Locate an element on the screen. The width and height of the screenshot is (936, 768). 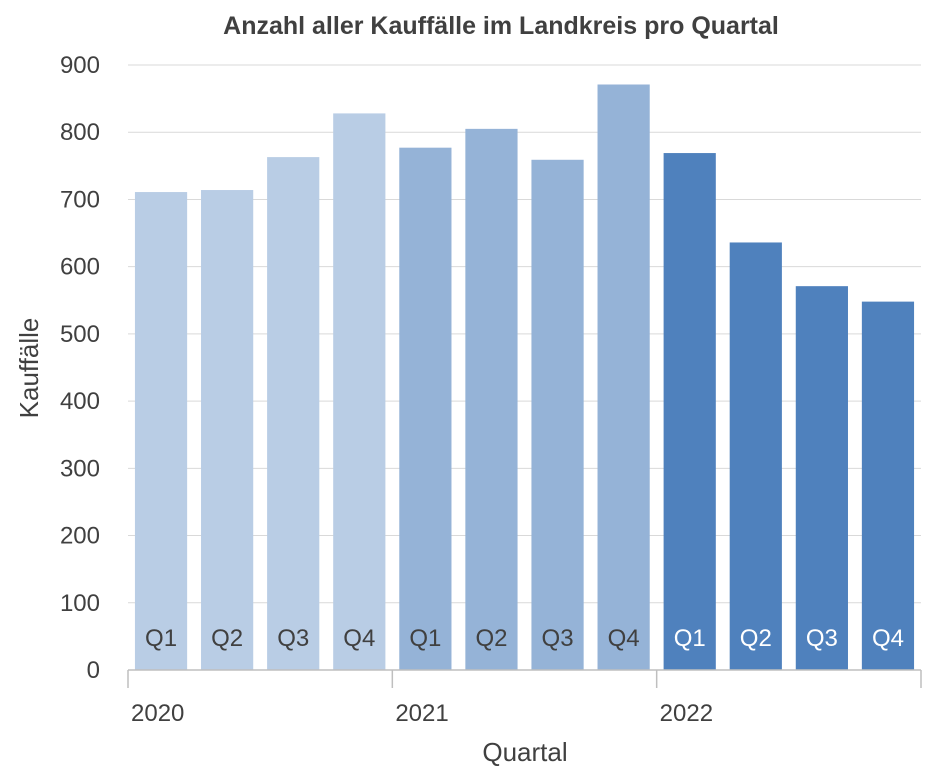
bar-2020-Q4 is located at coordinates (359, 391).